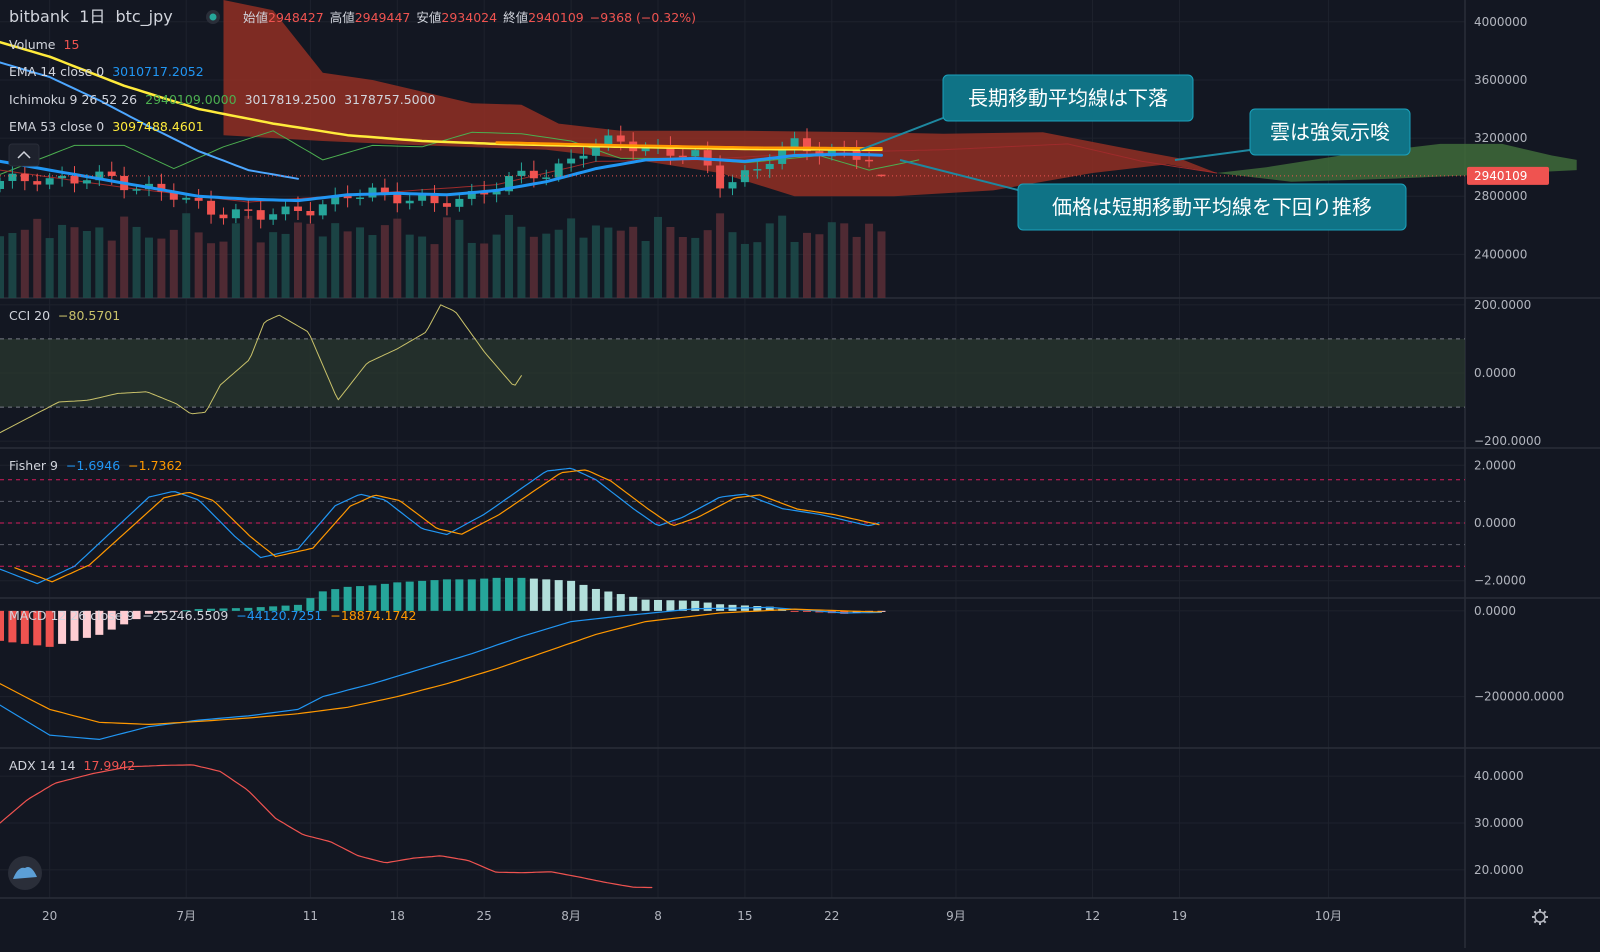 This screenshot has height=952, width=1600. Describe the element at coordinates (25, 873) in the screenshot. I see `widgets` at that location.